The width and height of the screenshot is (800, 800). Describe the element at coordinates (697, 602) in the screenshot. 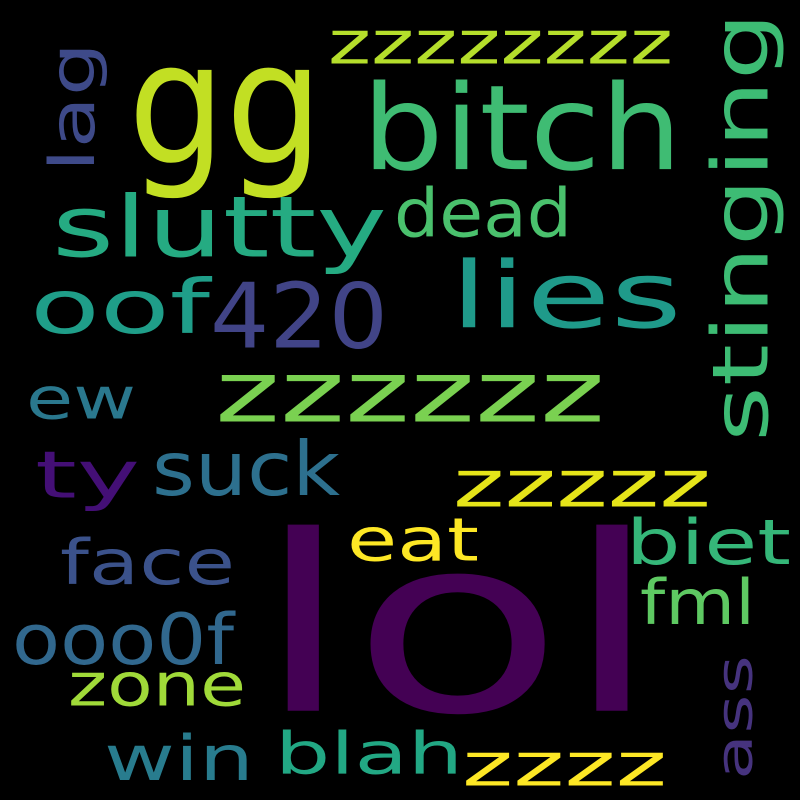

I see `word-fml: fml` at that location.